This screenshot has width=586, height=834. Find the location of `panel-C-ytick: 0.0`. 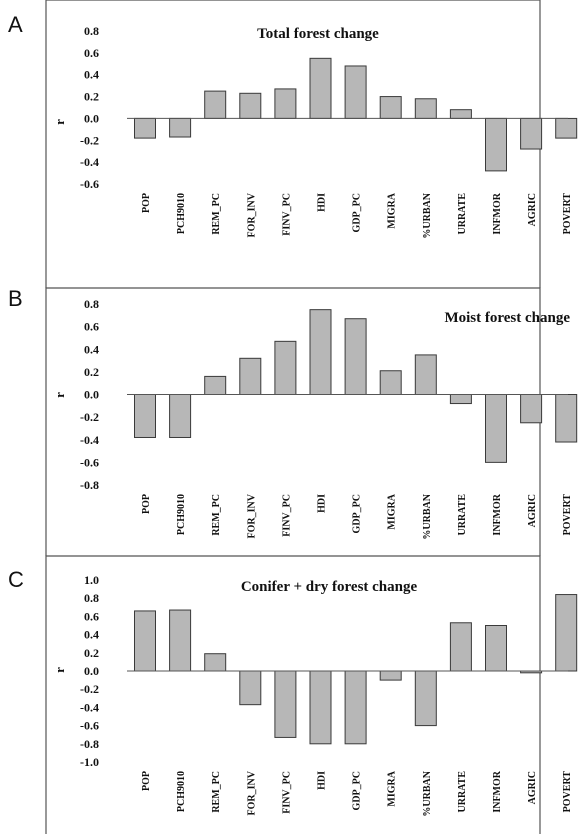

panel-C-ytick: 0.0 is located at coordinates (91, 671).